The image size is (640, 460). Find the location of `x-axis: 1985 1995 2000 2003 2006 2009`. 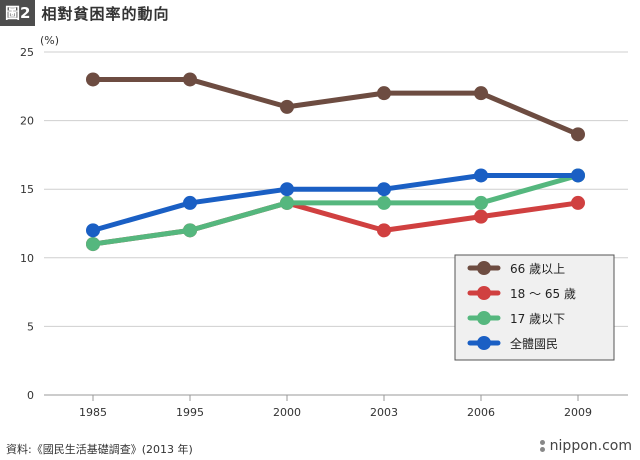

x-axis: 1985 1995 2000 2003 2006 2009 is located at coordinates (335, 407).